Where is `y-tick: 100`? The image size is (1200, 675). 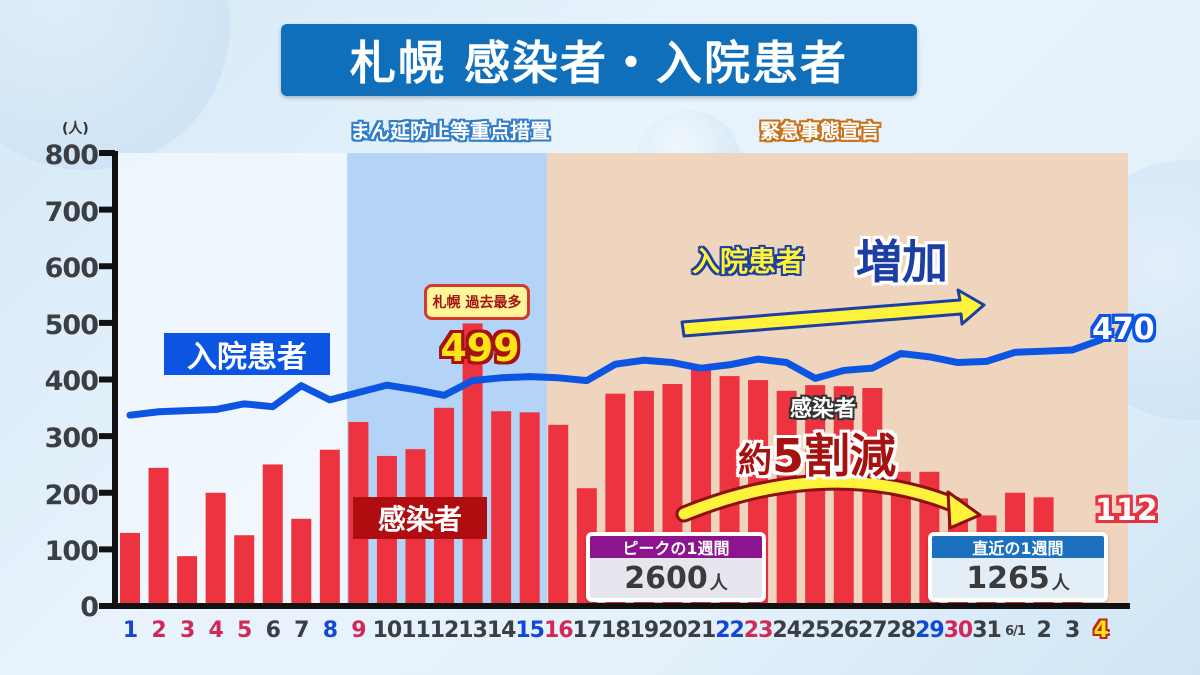 y-tick: 100 is located at coordinates (71, 551).